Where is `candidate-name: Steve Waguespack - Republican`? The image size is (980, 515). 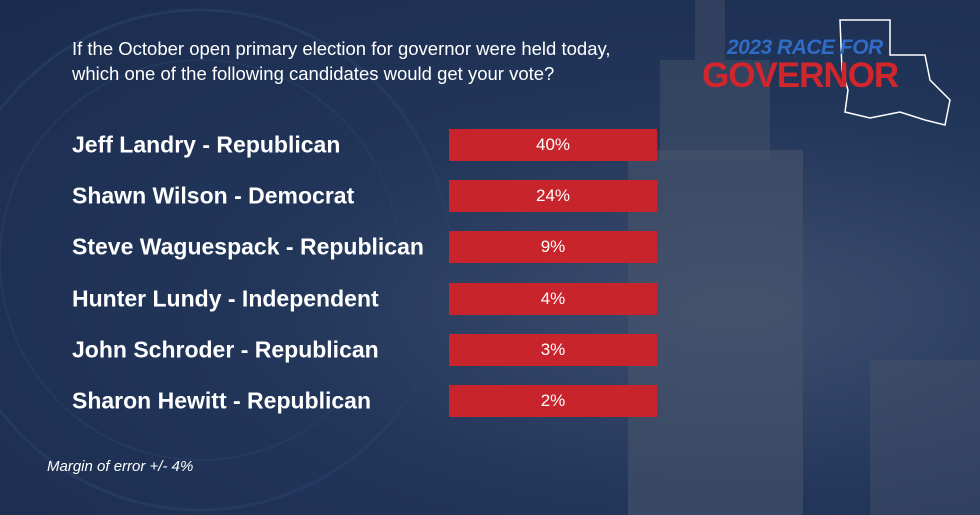 candidate-name: Steve Waguespack - Republican is located at coordinates (248, 246).